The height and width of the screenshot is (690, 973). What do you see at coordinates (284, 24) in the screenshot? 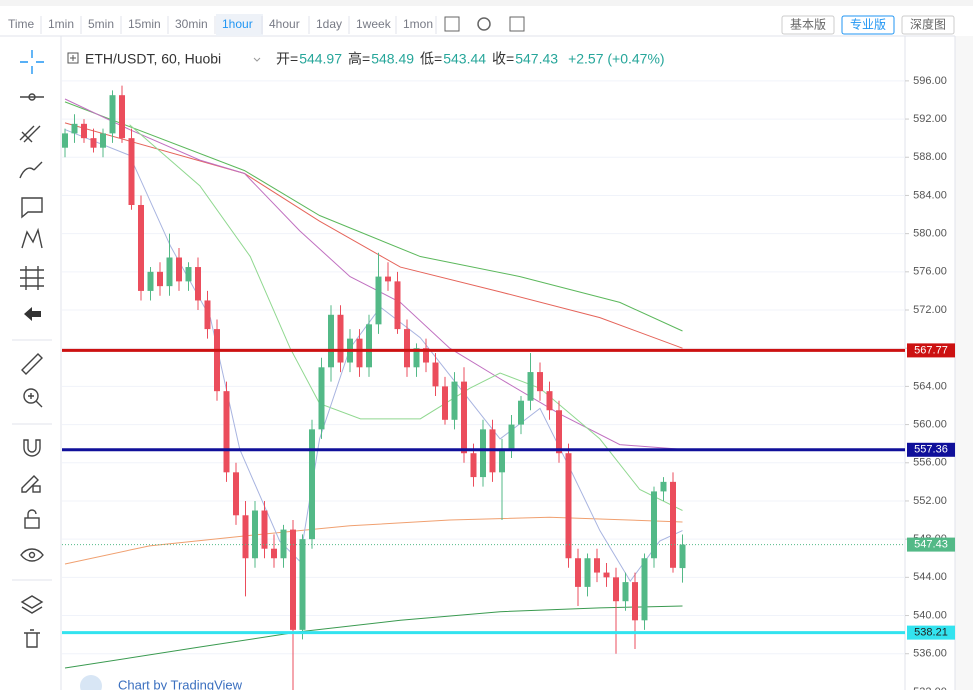
I see `interval-button: 4hour` at bounding box center [284, 24].